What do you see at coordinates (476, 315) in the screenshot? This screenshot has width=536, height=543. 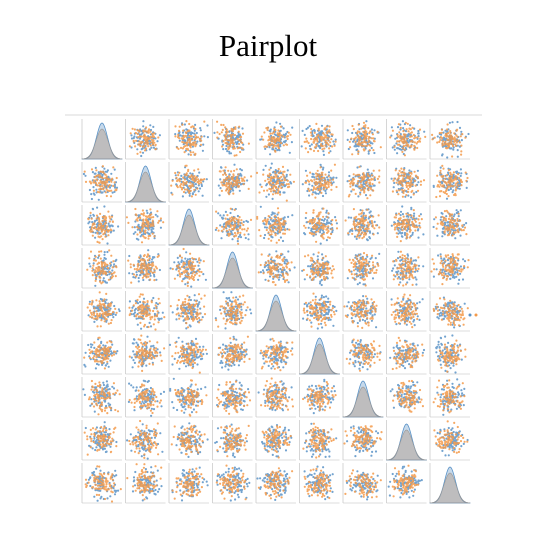 I see `legend-marker` at bounding box center [476, 315].